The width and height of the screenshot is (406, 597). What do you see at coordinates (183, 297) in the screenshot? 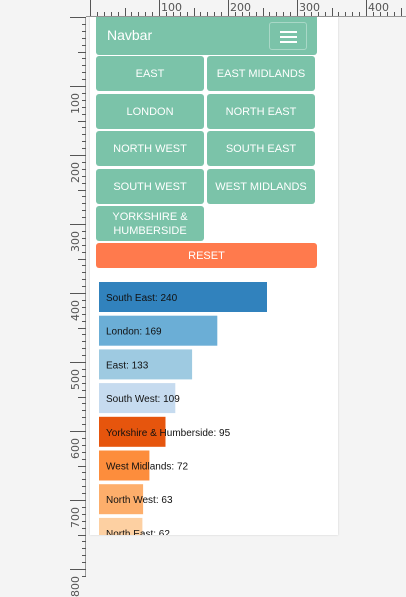
I see `bar-south-east` at bounding box center [183, 297].